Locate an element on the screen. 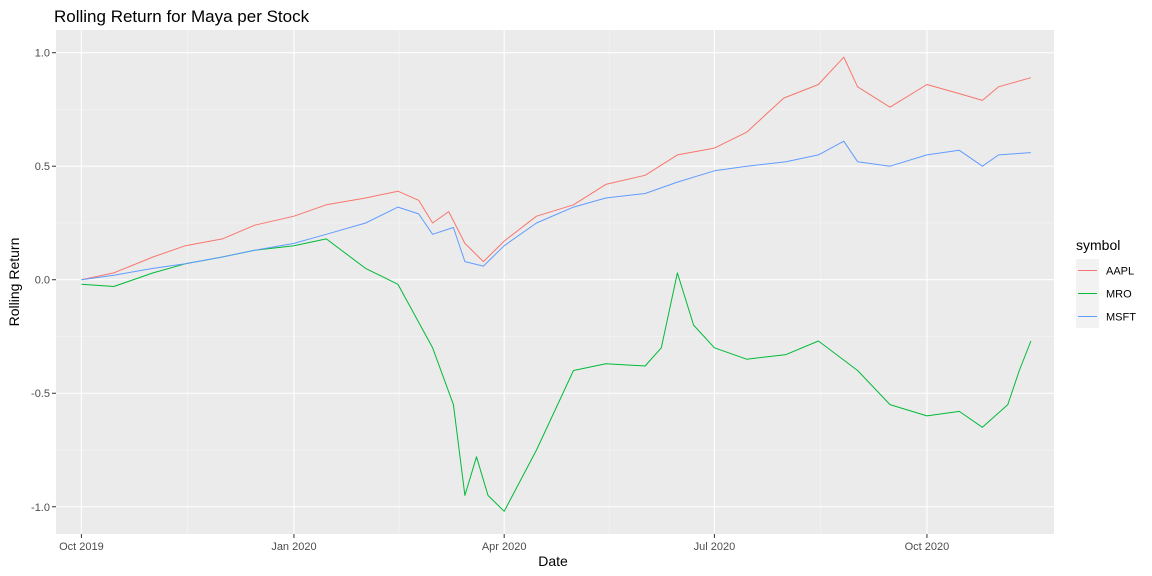 Image resolution: width=1152 pixels, height=576 pixels. x-axis-ticks: Oct 2019 Jan 2020 Apr 2020 Jul 2020 Oct 2020 is located at coordinates (504, 543).